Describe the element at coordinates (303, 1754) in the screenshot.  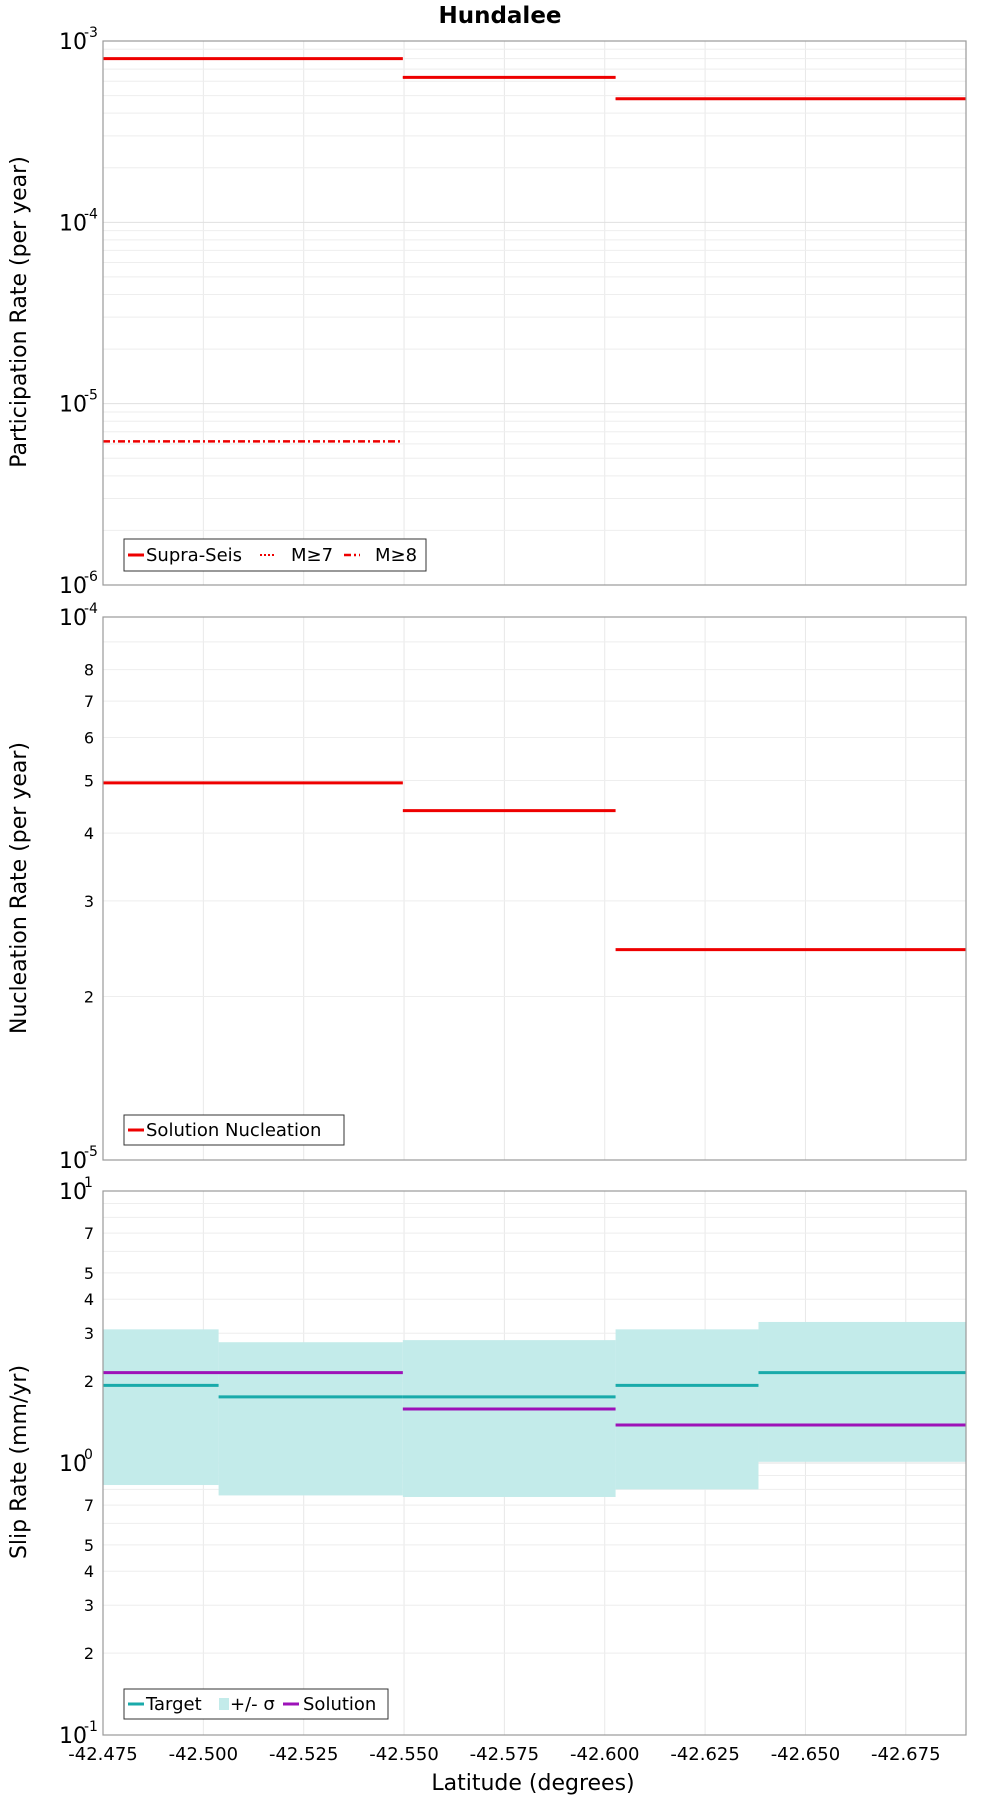
I see `x-tick-label: -42.525` at that location.